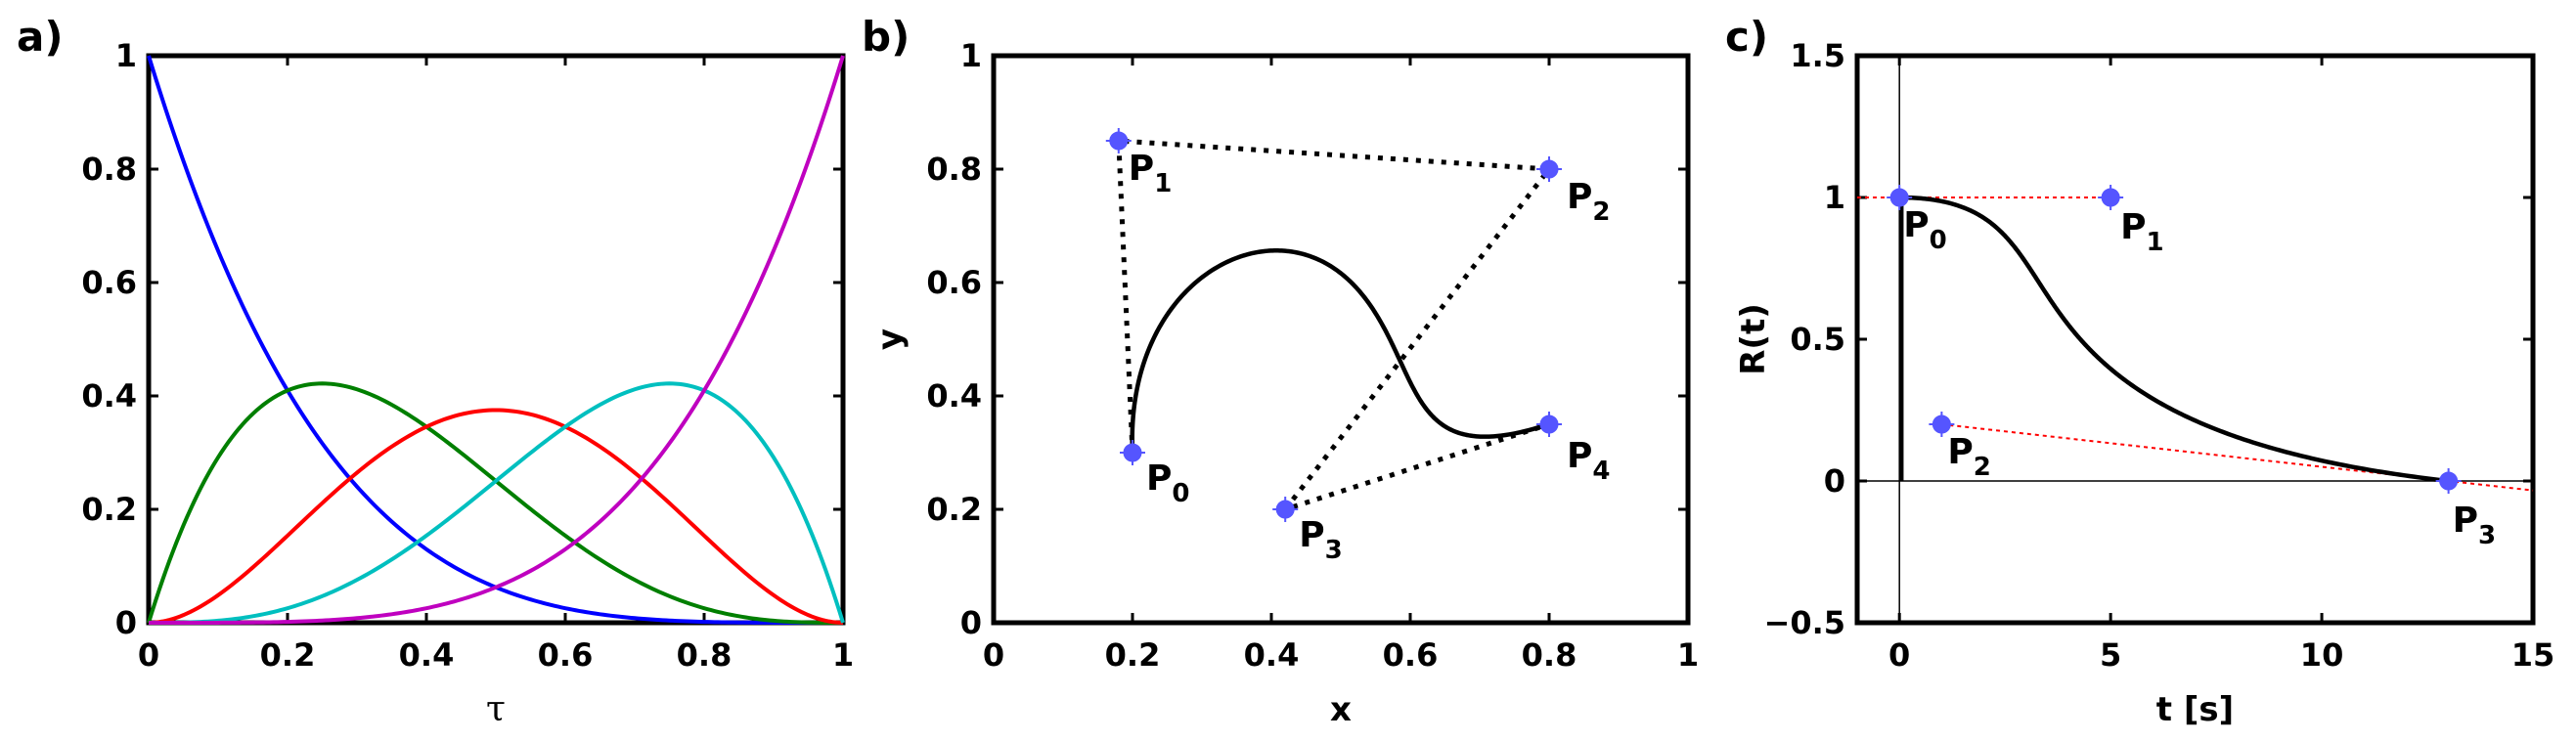 The height and width of the screenshot is (742, 2576). What do you see at coordinates (1805, 622) in the screenshot?
I see `y-tick-label: −0.5` at bounding box center [1805, 622].